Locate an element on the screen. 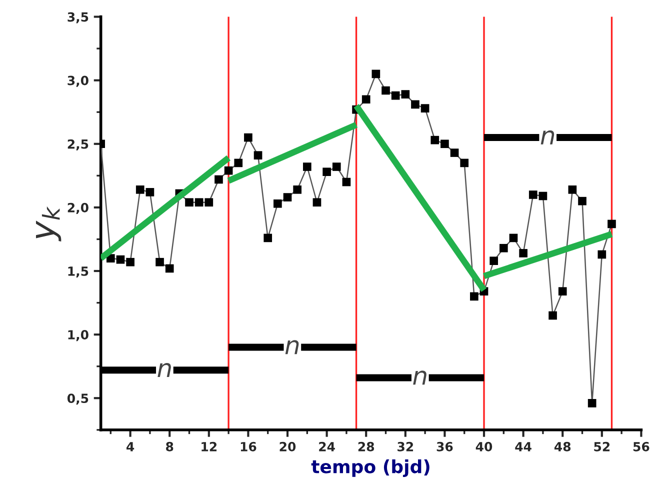  y-tick-label: 3,0 is located at coordinates (78, 81).